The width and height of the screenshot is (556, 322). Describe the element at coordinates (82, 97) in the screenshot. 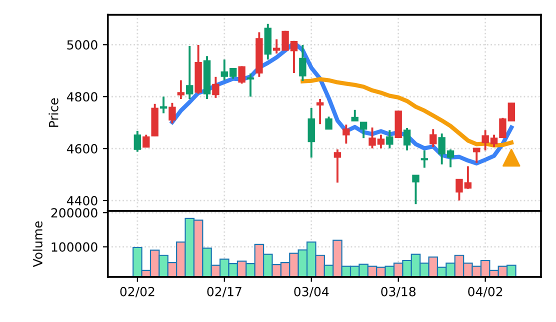

I see `y-tick-label: 4800` at that location.